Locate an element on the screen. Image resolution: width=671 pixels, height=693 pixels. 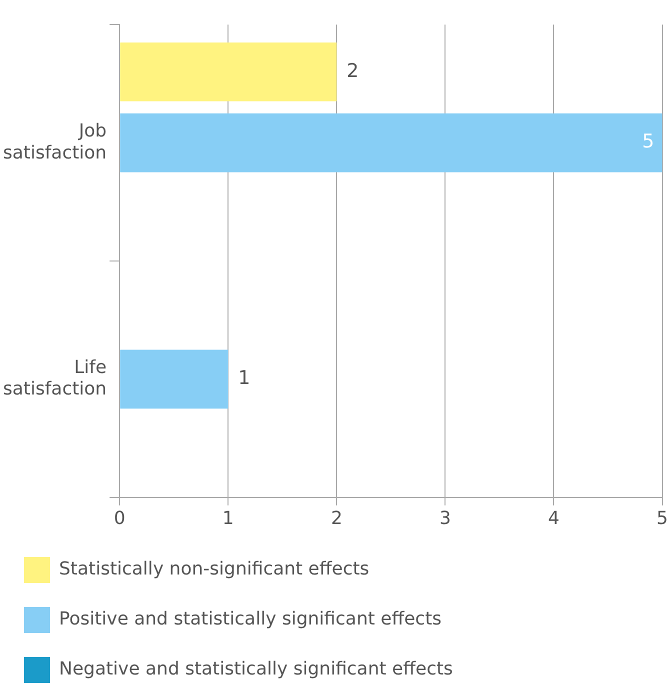
x-tick-label: 5 is located at coordinates (662, 518).